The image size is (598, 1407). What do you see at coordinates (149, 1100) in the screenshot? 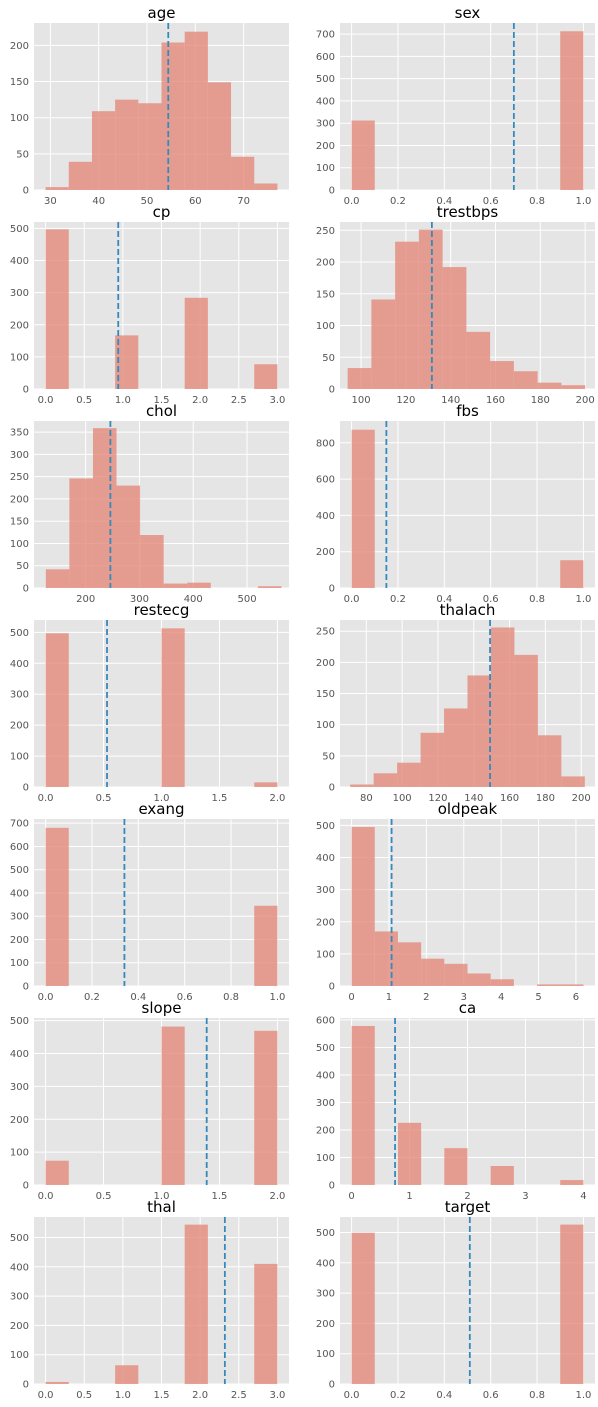
I see `panel-slope: 0.0 0.5 1.0 1.5 2.0 0 100 200 300 400 500 slope` at bounding box center [149, 1100].